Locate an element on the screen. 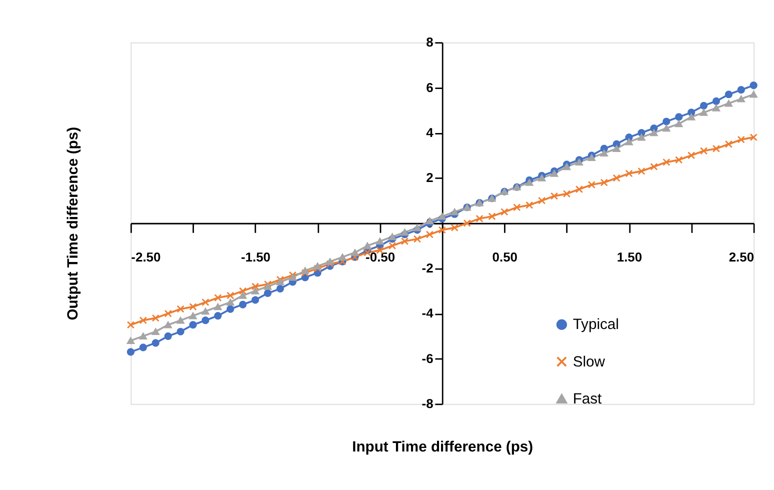 Image resolution: width=774 pixels, height=490 pixels. x-tick-label: -0.50 is located at coordinates (381, 257).